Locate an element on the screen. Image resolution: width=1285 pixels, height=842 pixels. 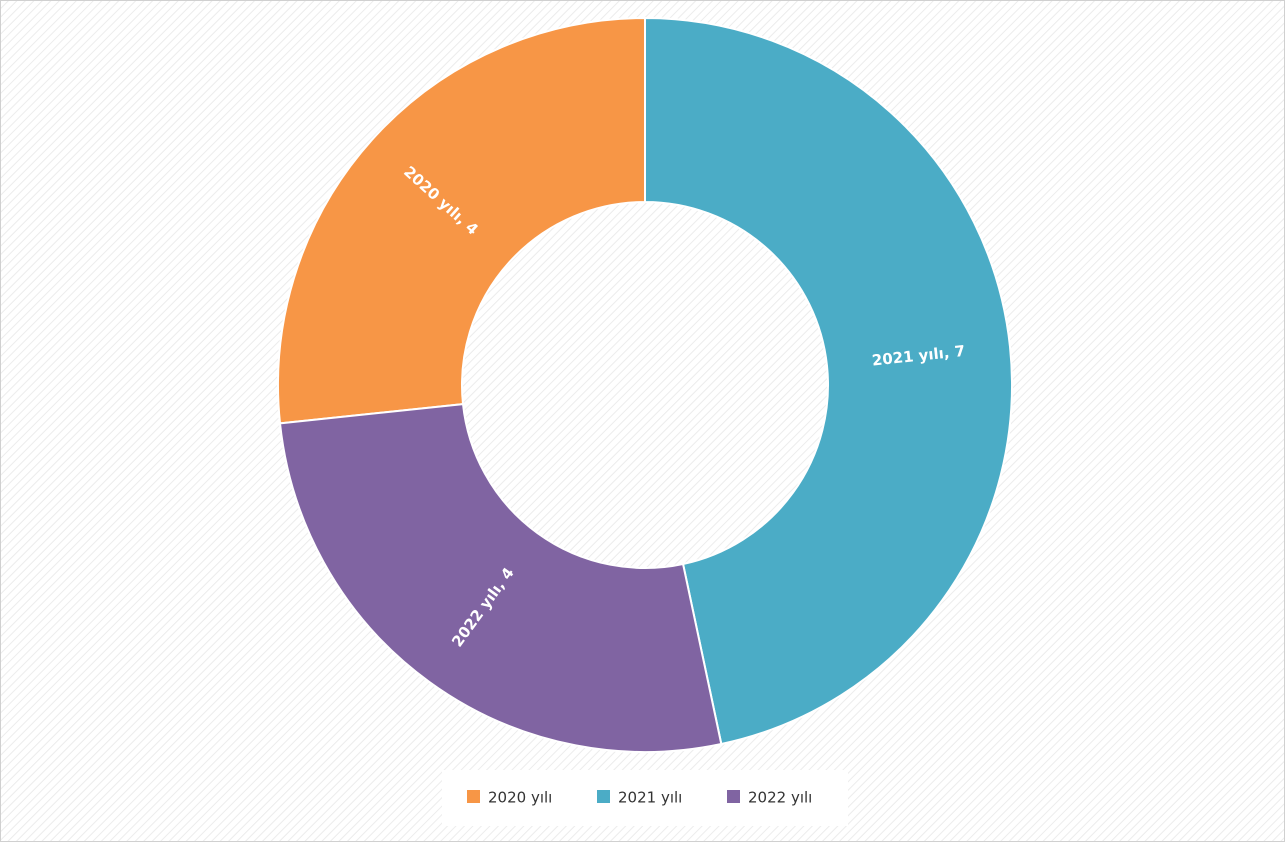
legend-label: 2022 yılı is located at coordinates (780, 798).